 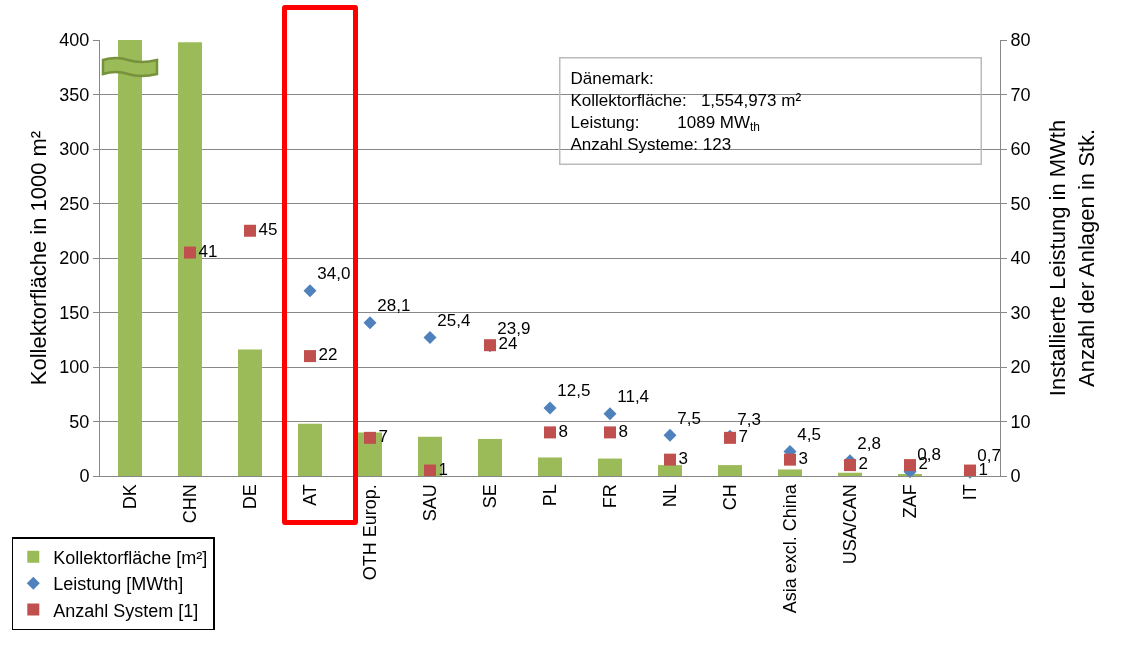 I want to click on x-tick-label: SE, so click(x=489, y=496).